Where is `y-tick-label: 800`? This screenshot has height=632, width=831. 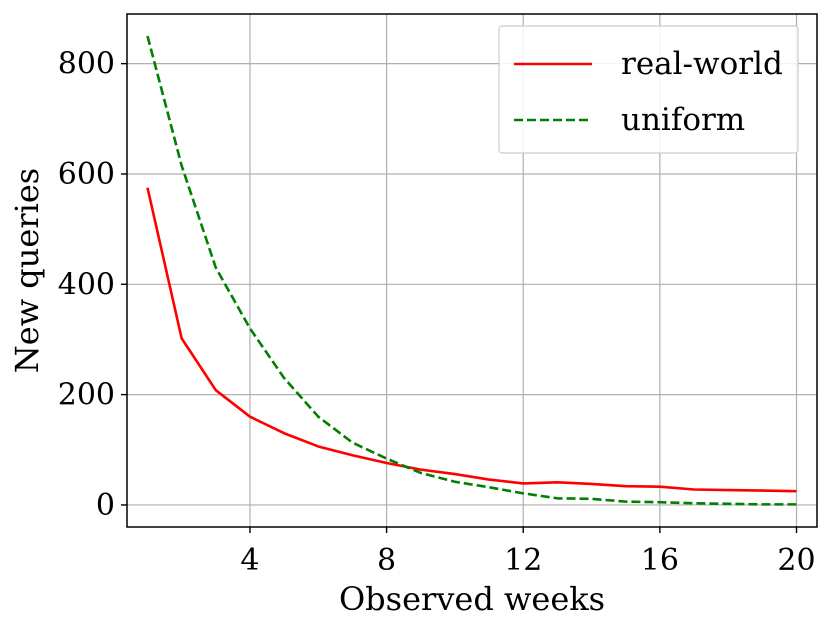
y-tick-label: 800 is located at coordinates (86, 64).